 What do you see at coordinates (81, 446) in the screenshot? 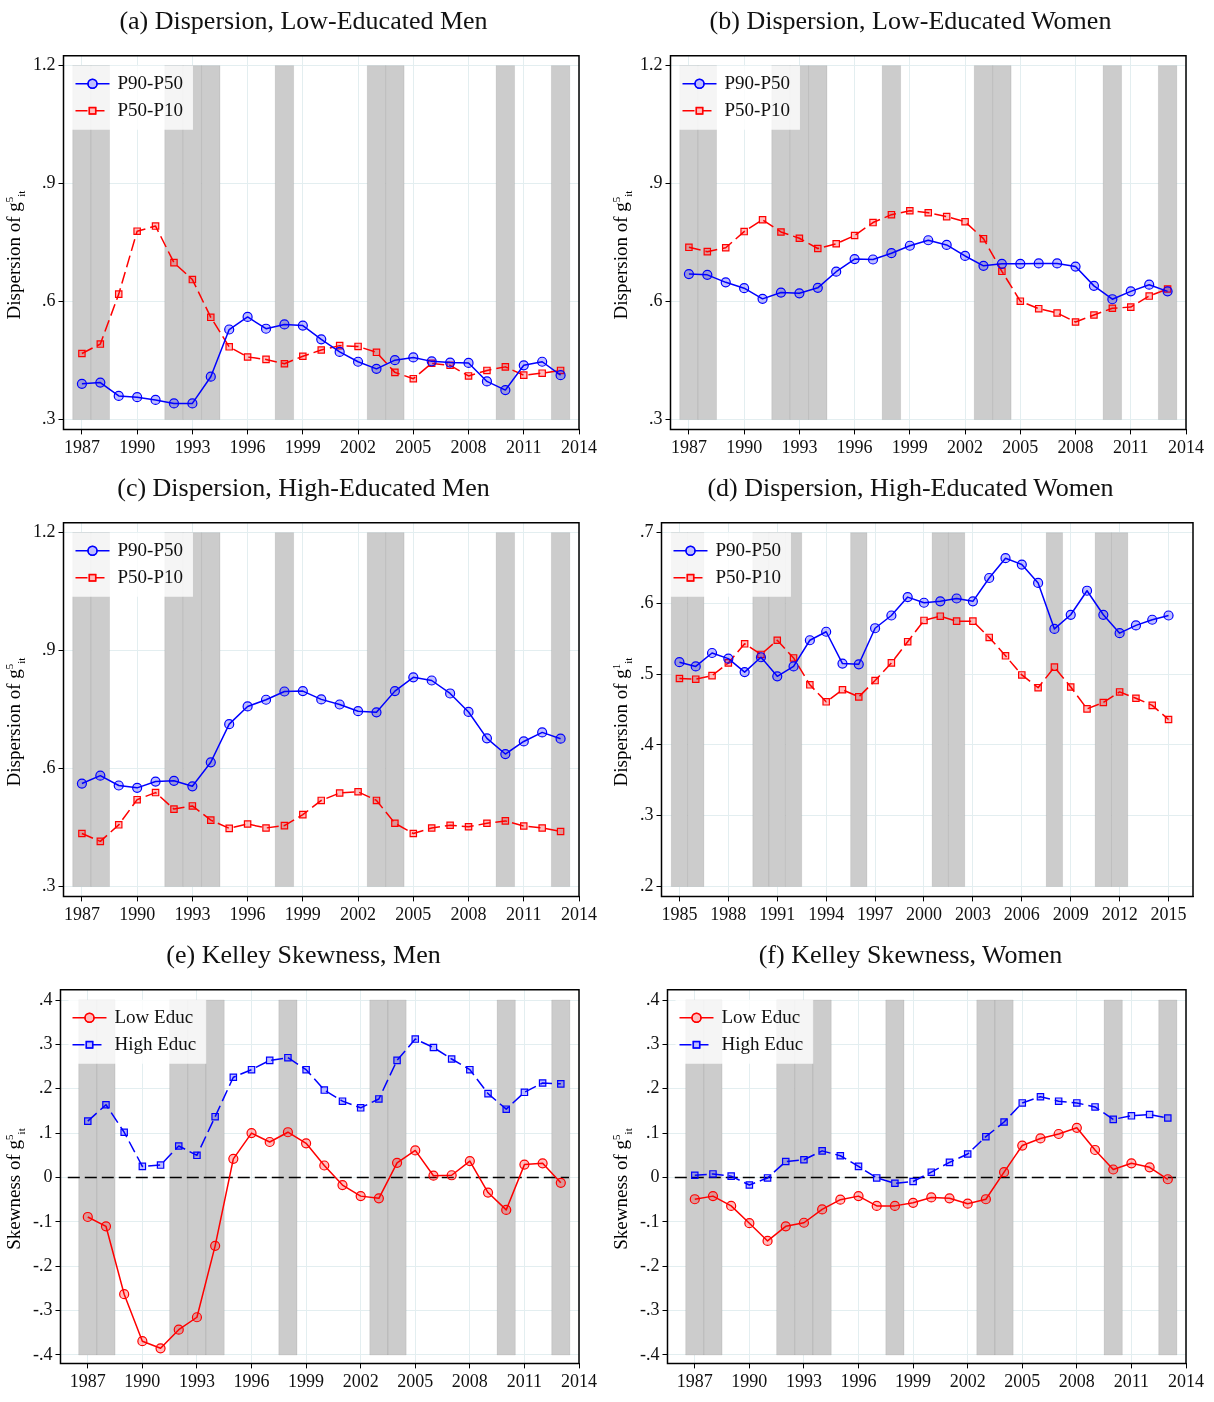
I see `x-tick-label: 1987` at bounding box center [81, 446].